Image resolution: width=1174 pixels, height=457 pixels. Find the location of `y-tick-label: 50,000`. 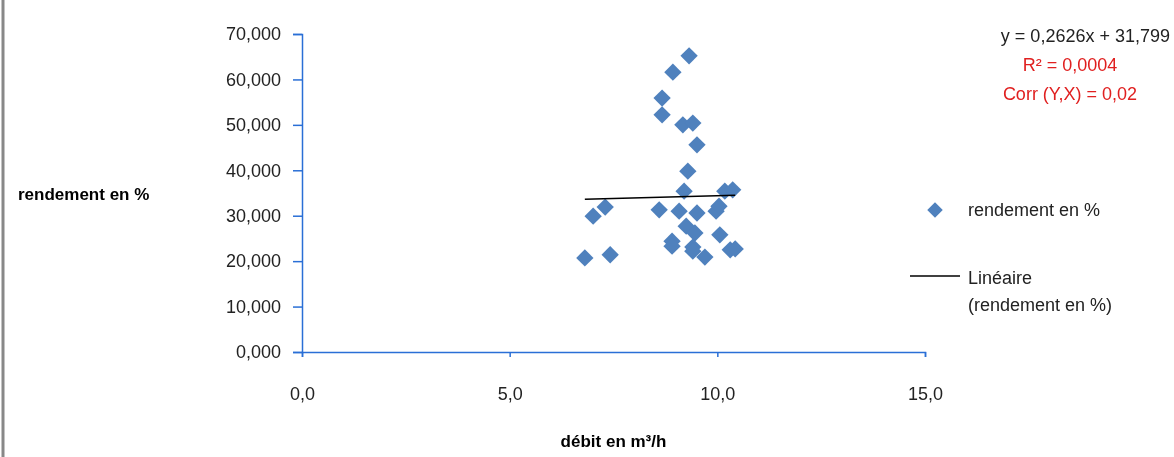

y-tick-label: 50,000 is located at coordinates (253, 125).